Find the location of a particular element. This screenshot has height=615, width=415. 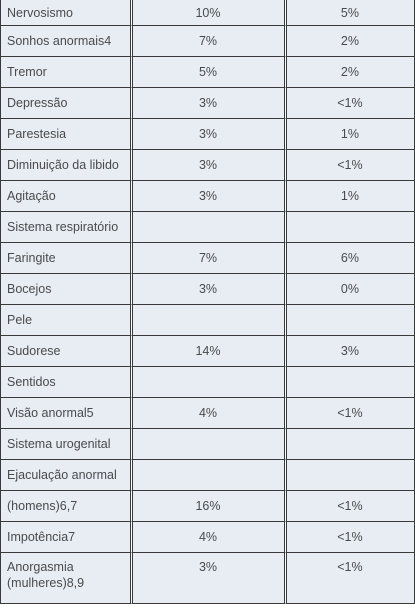

table-row: Tremor 5% 2% is located at coordinates (207, 72).